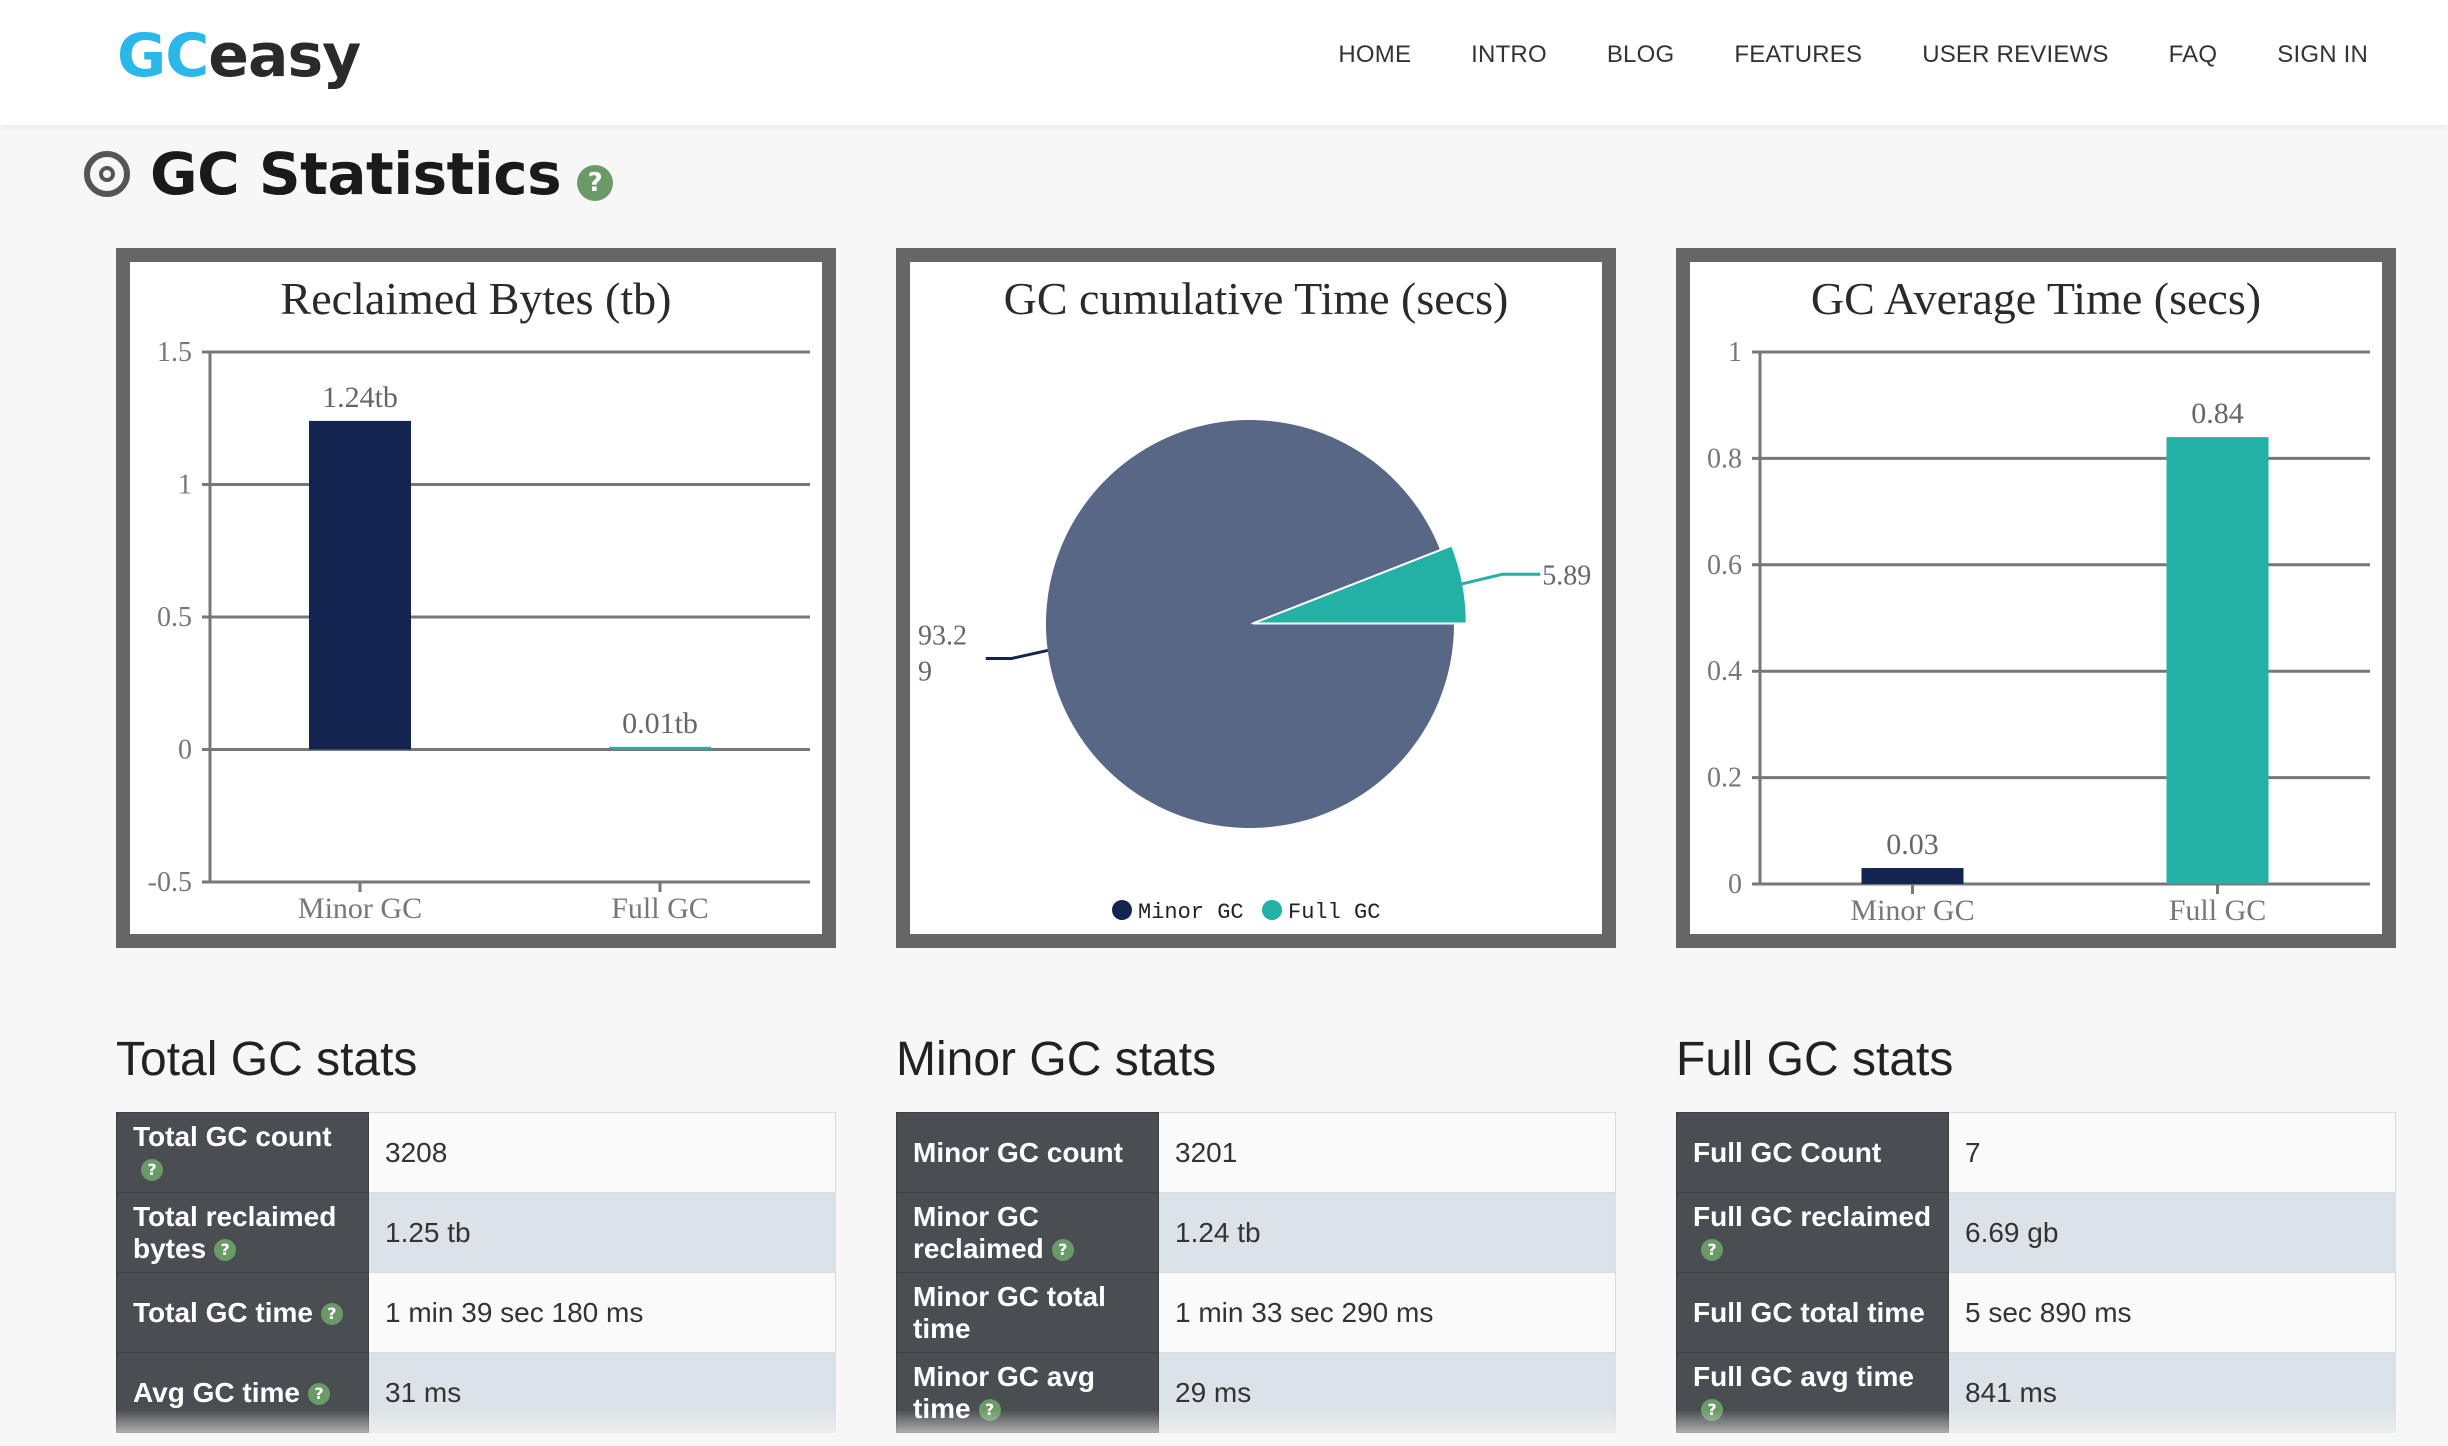  What do you see at coordinates (2172, 1312) in the screenshot?
I see `full-gc-total-time-value: 5 sec 890 ms` at bounding box center [2172, 1312].